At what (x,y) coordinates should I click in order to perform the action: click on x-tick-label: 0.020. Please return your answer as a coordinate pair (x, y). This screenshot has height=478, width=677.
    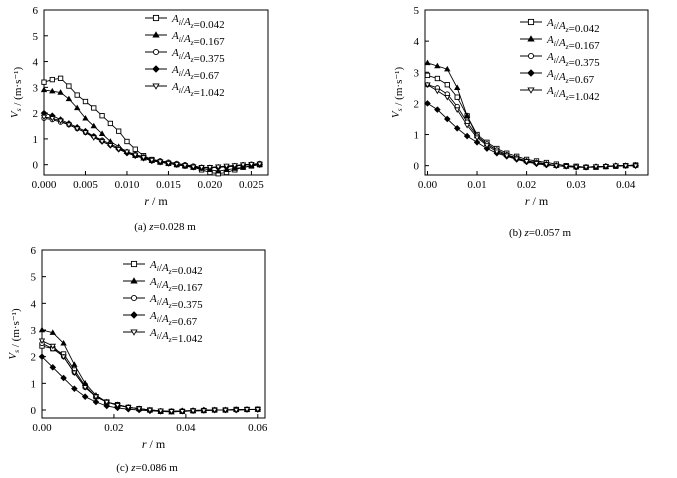
    Looking at the image, I should click on (210, 185).